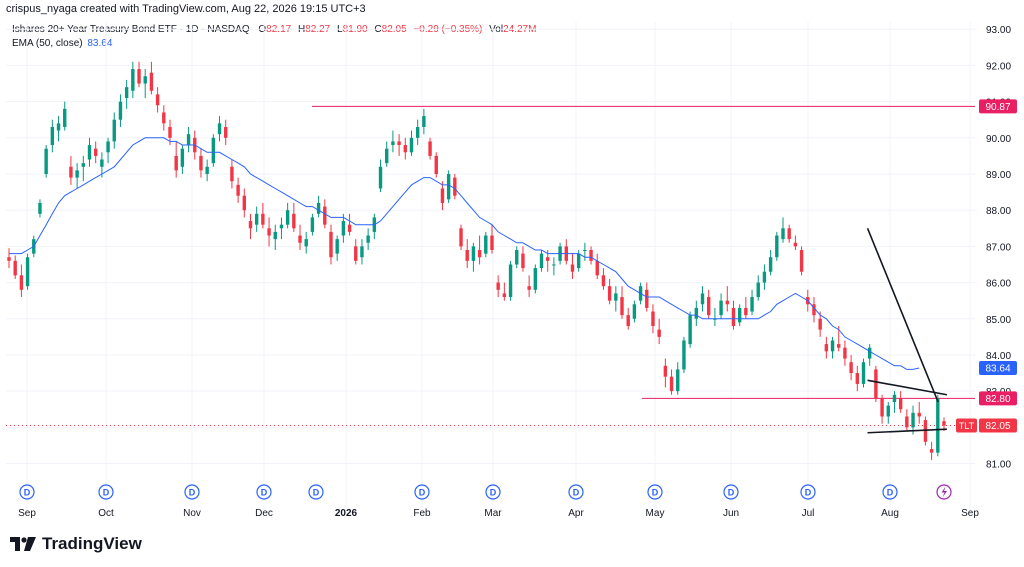 The image size is (1024, 567). I want to click on trend-line-drawing, so click(907, 431).